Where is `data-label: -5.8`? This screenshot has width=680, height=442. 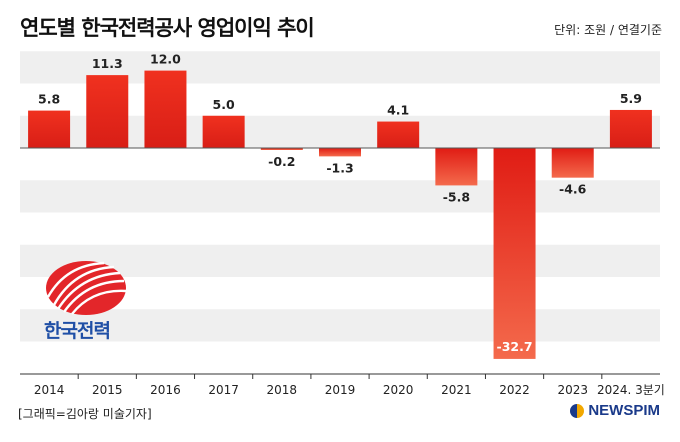
data-label: -5.8 is located at coordinates (456, 196).